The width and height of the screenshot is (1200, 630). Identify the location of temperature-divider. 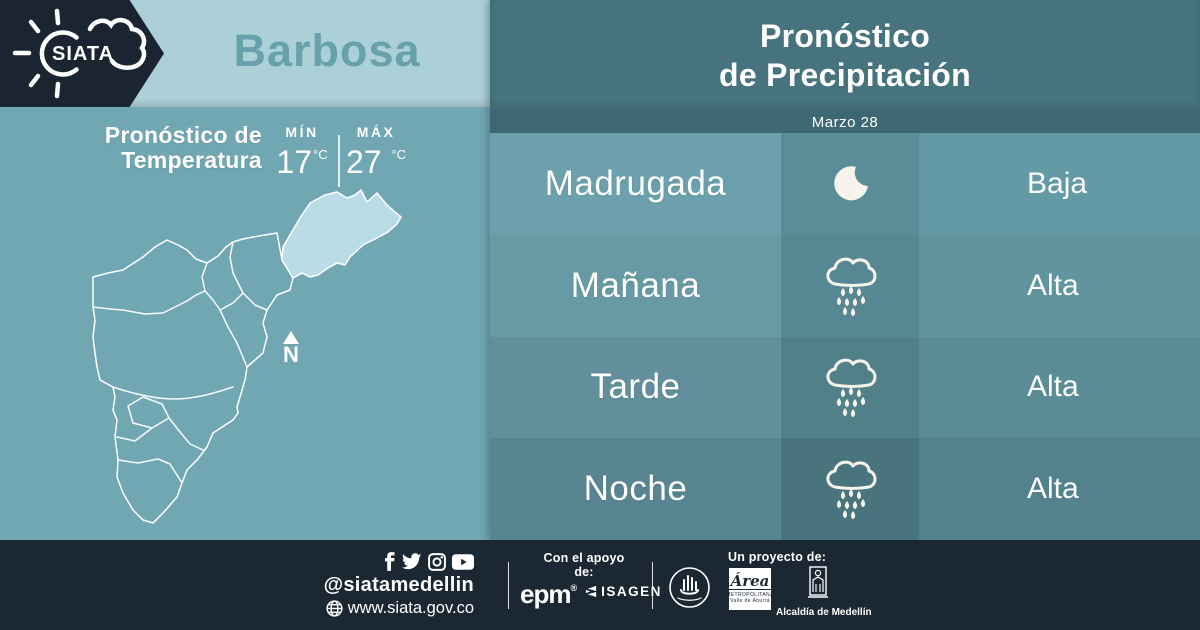
(339, 161).